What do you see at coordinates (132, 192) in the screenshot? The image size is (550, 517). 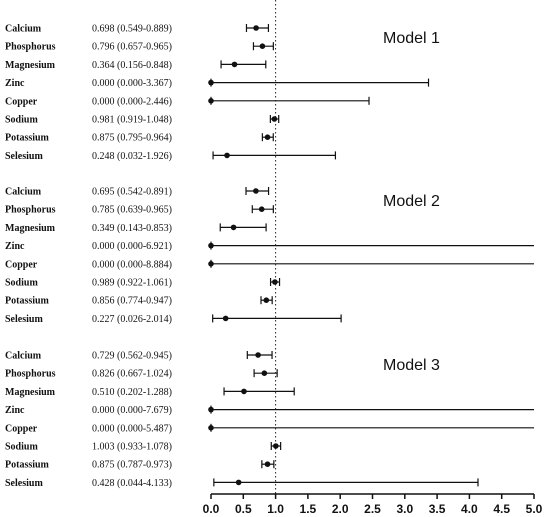 I see `row-estimate-text: 0.695 (0.542-0.891)` at bounding box center [132, 192].